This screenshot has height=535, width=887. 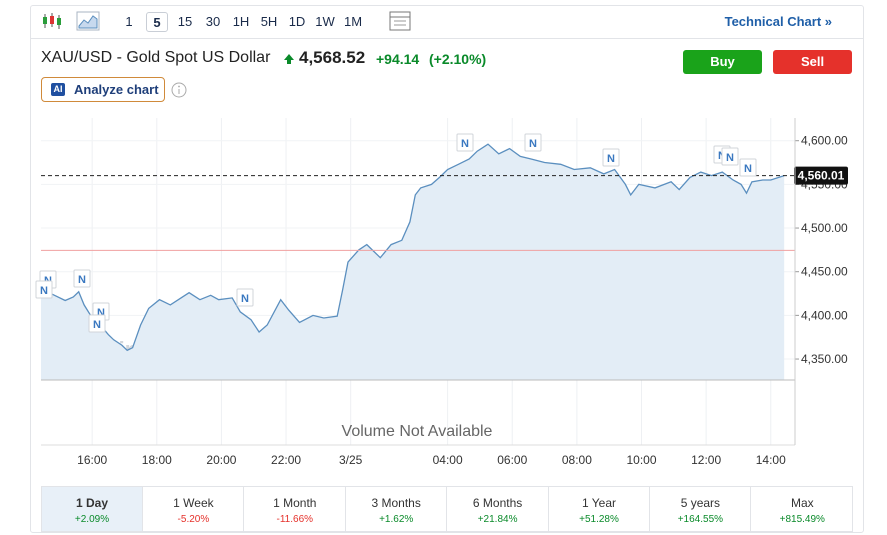 I want to click on period-cell: 1 Day +2.09%, so click(x=92, y=509).